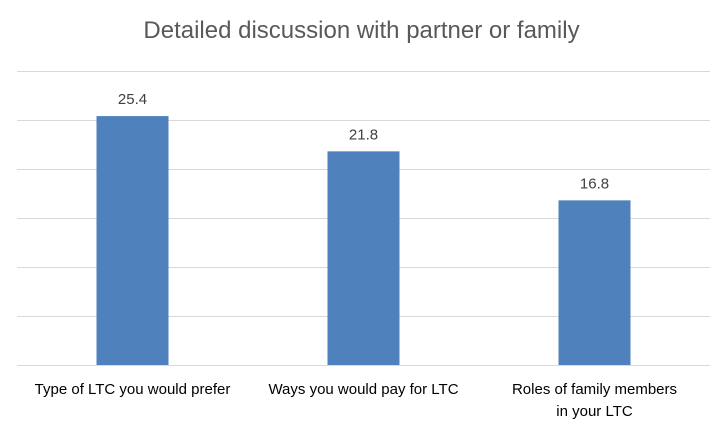 Image resolution: width=723 pixels, height=431 pixels. I want to click on data-label: 25.4, so click(132, 99).